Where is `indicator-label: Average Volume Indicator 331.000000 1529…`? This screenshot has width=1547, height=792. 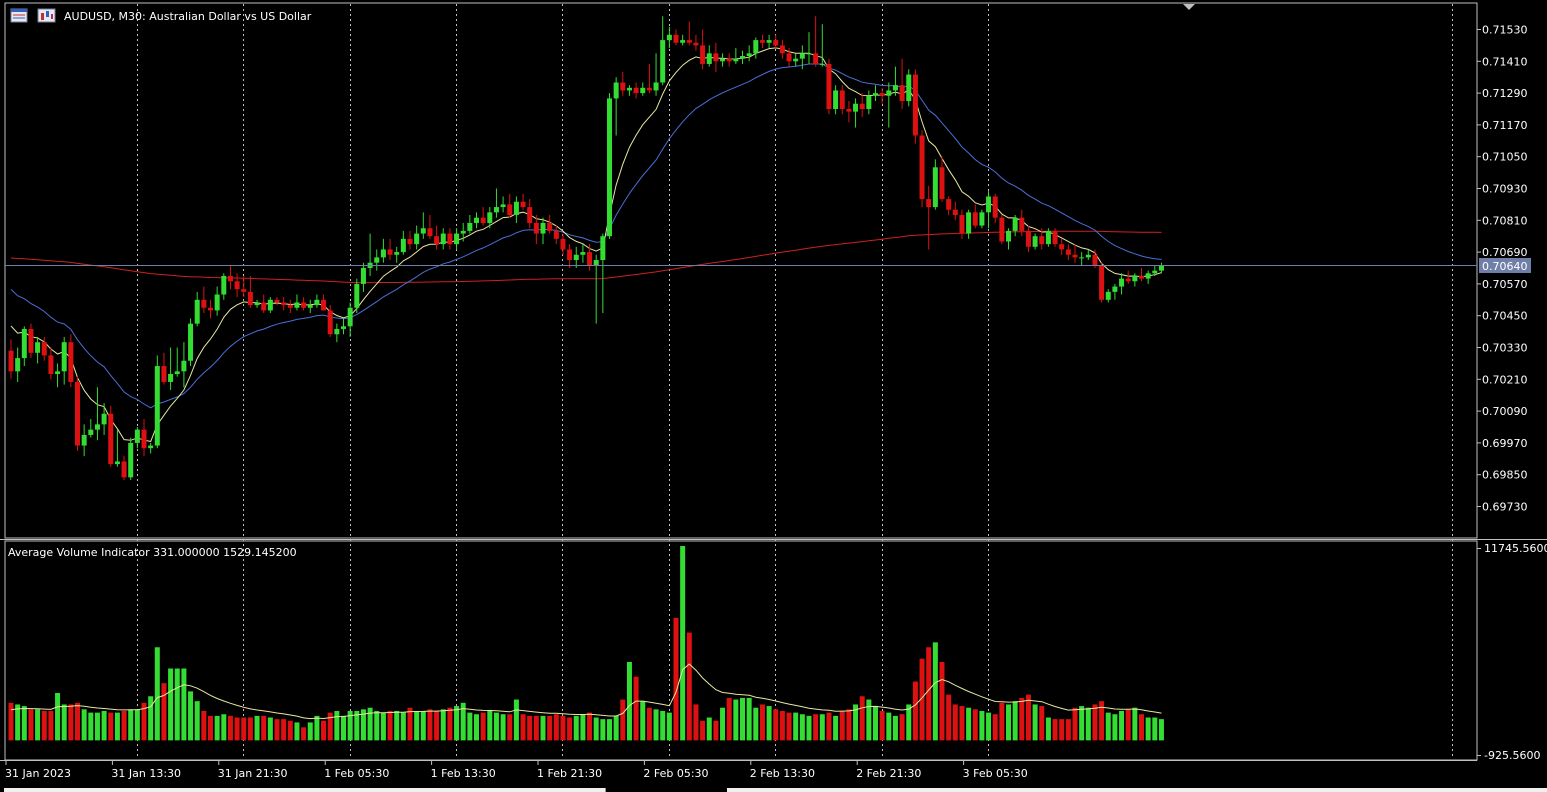 indicator-label: Average Volume Indicator 331.000000 1529… is located at coordinates (152, 552).